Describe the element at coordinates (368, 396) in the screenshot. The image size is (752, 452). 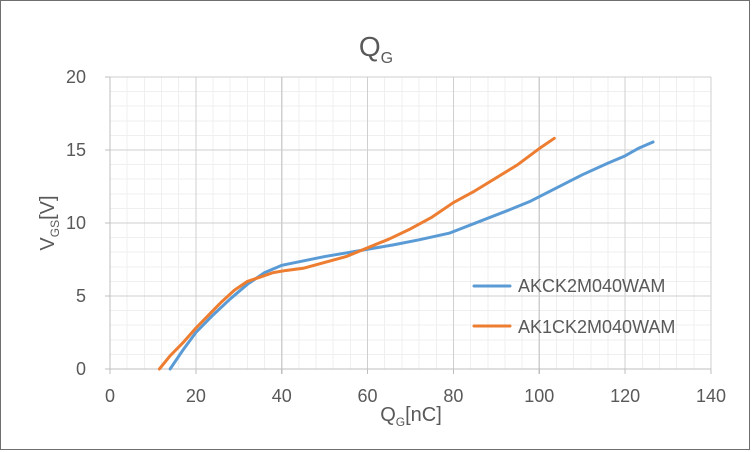
I see `x-tick-label: 60` at that location.